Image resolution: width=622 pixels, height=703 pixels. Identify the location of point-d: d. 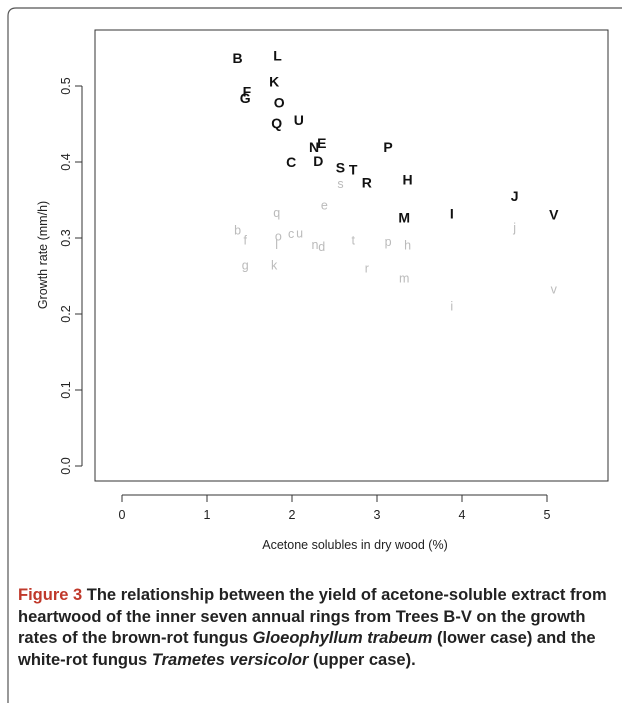
(321, 247).